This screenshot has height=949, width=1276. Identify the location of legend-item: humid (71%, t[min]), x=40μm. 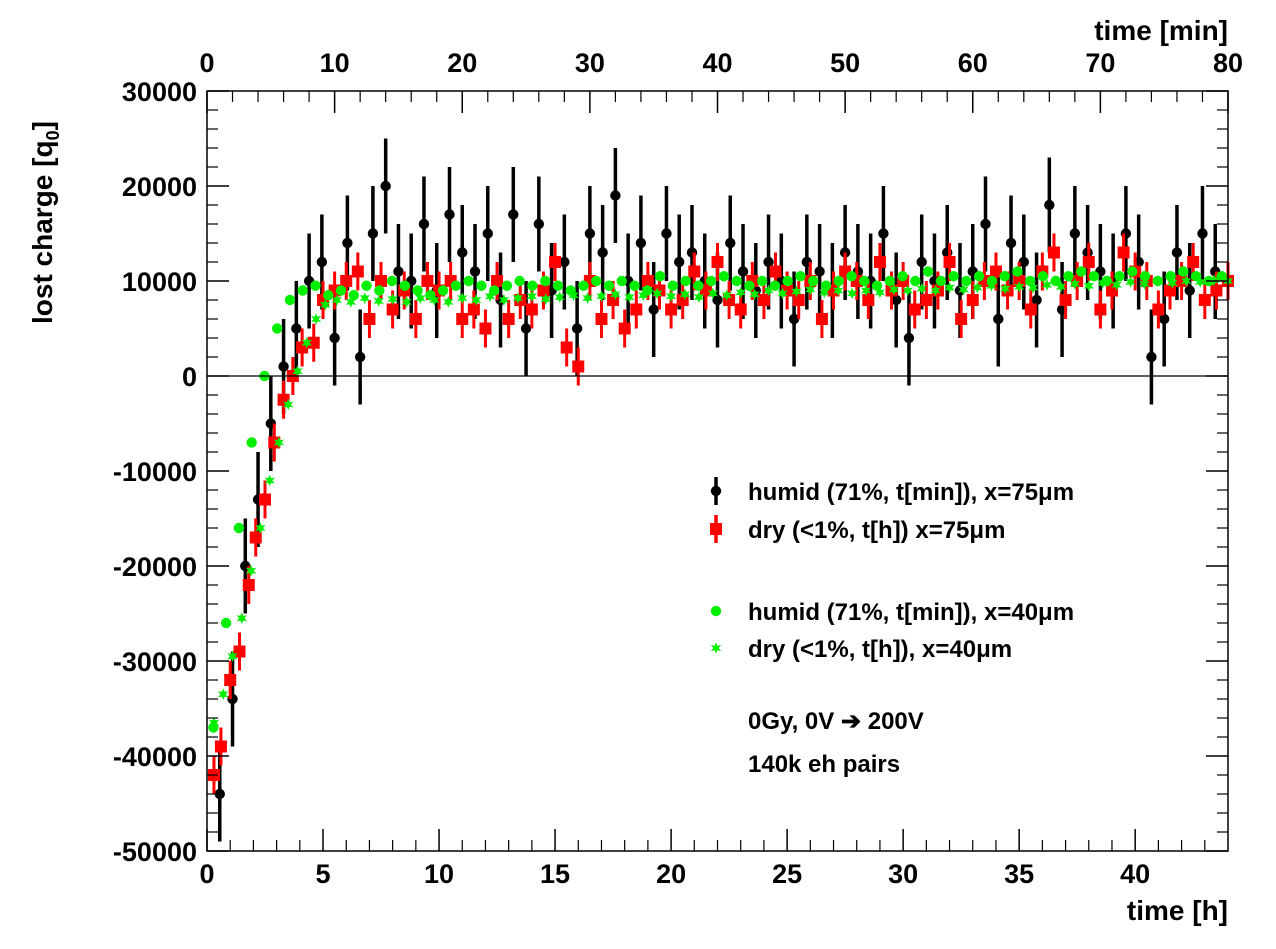
(892, 612).